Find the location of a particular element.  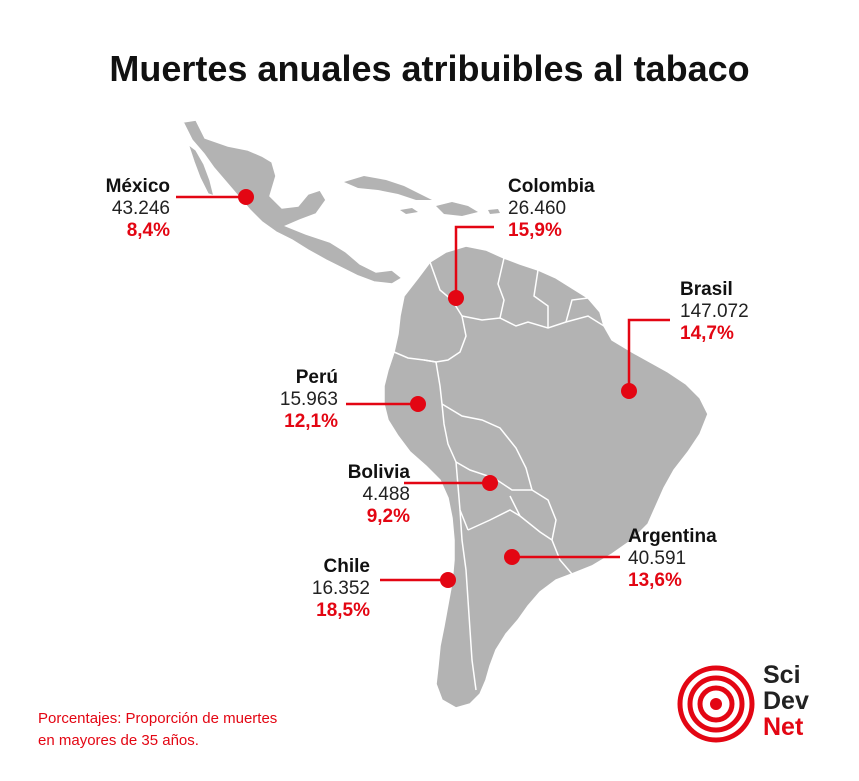

marker-peru is located at coordinates (418, 404).